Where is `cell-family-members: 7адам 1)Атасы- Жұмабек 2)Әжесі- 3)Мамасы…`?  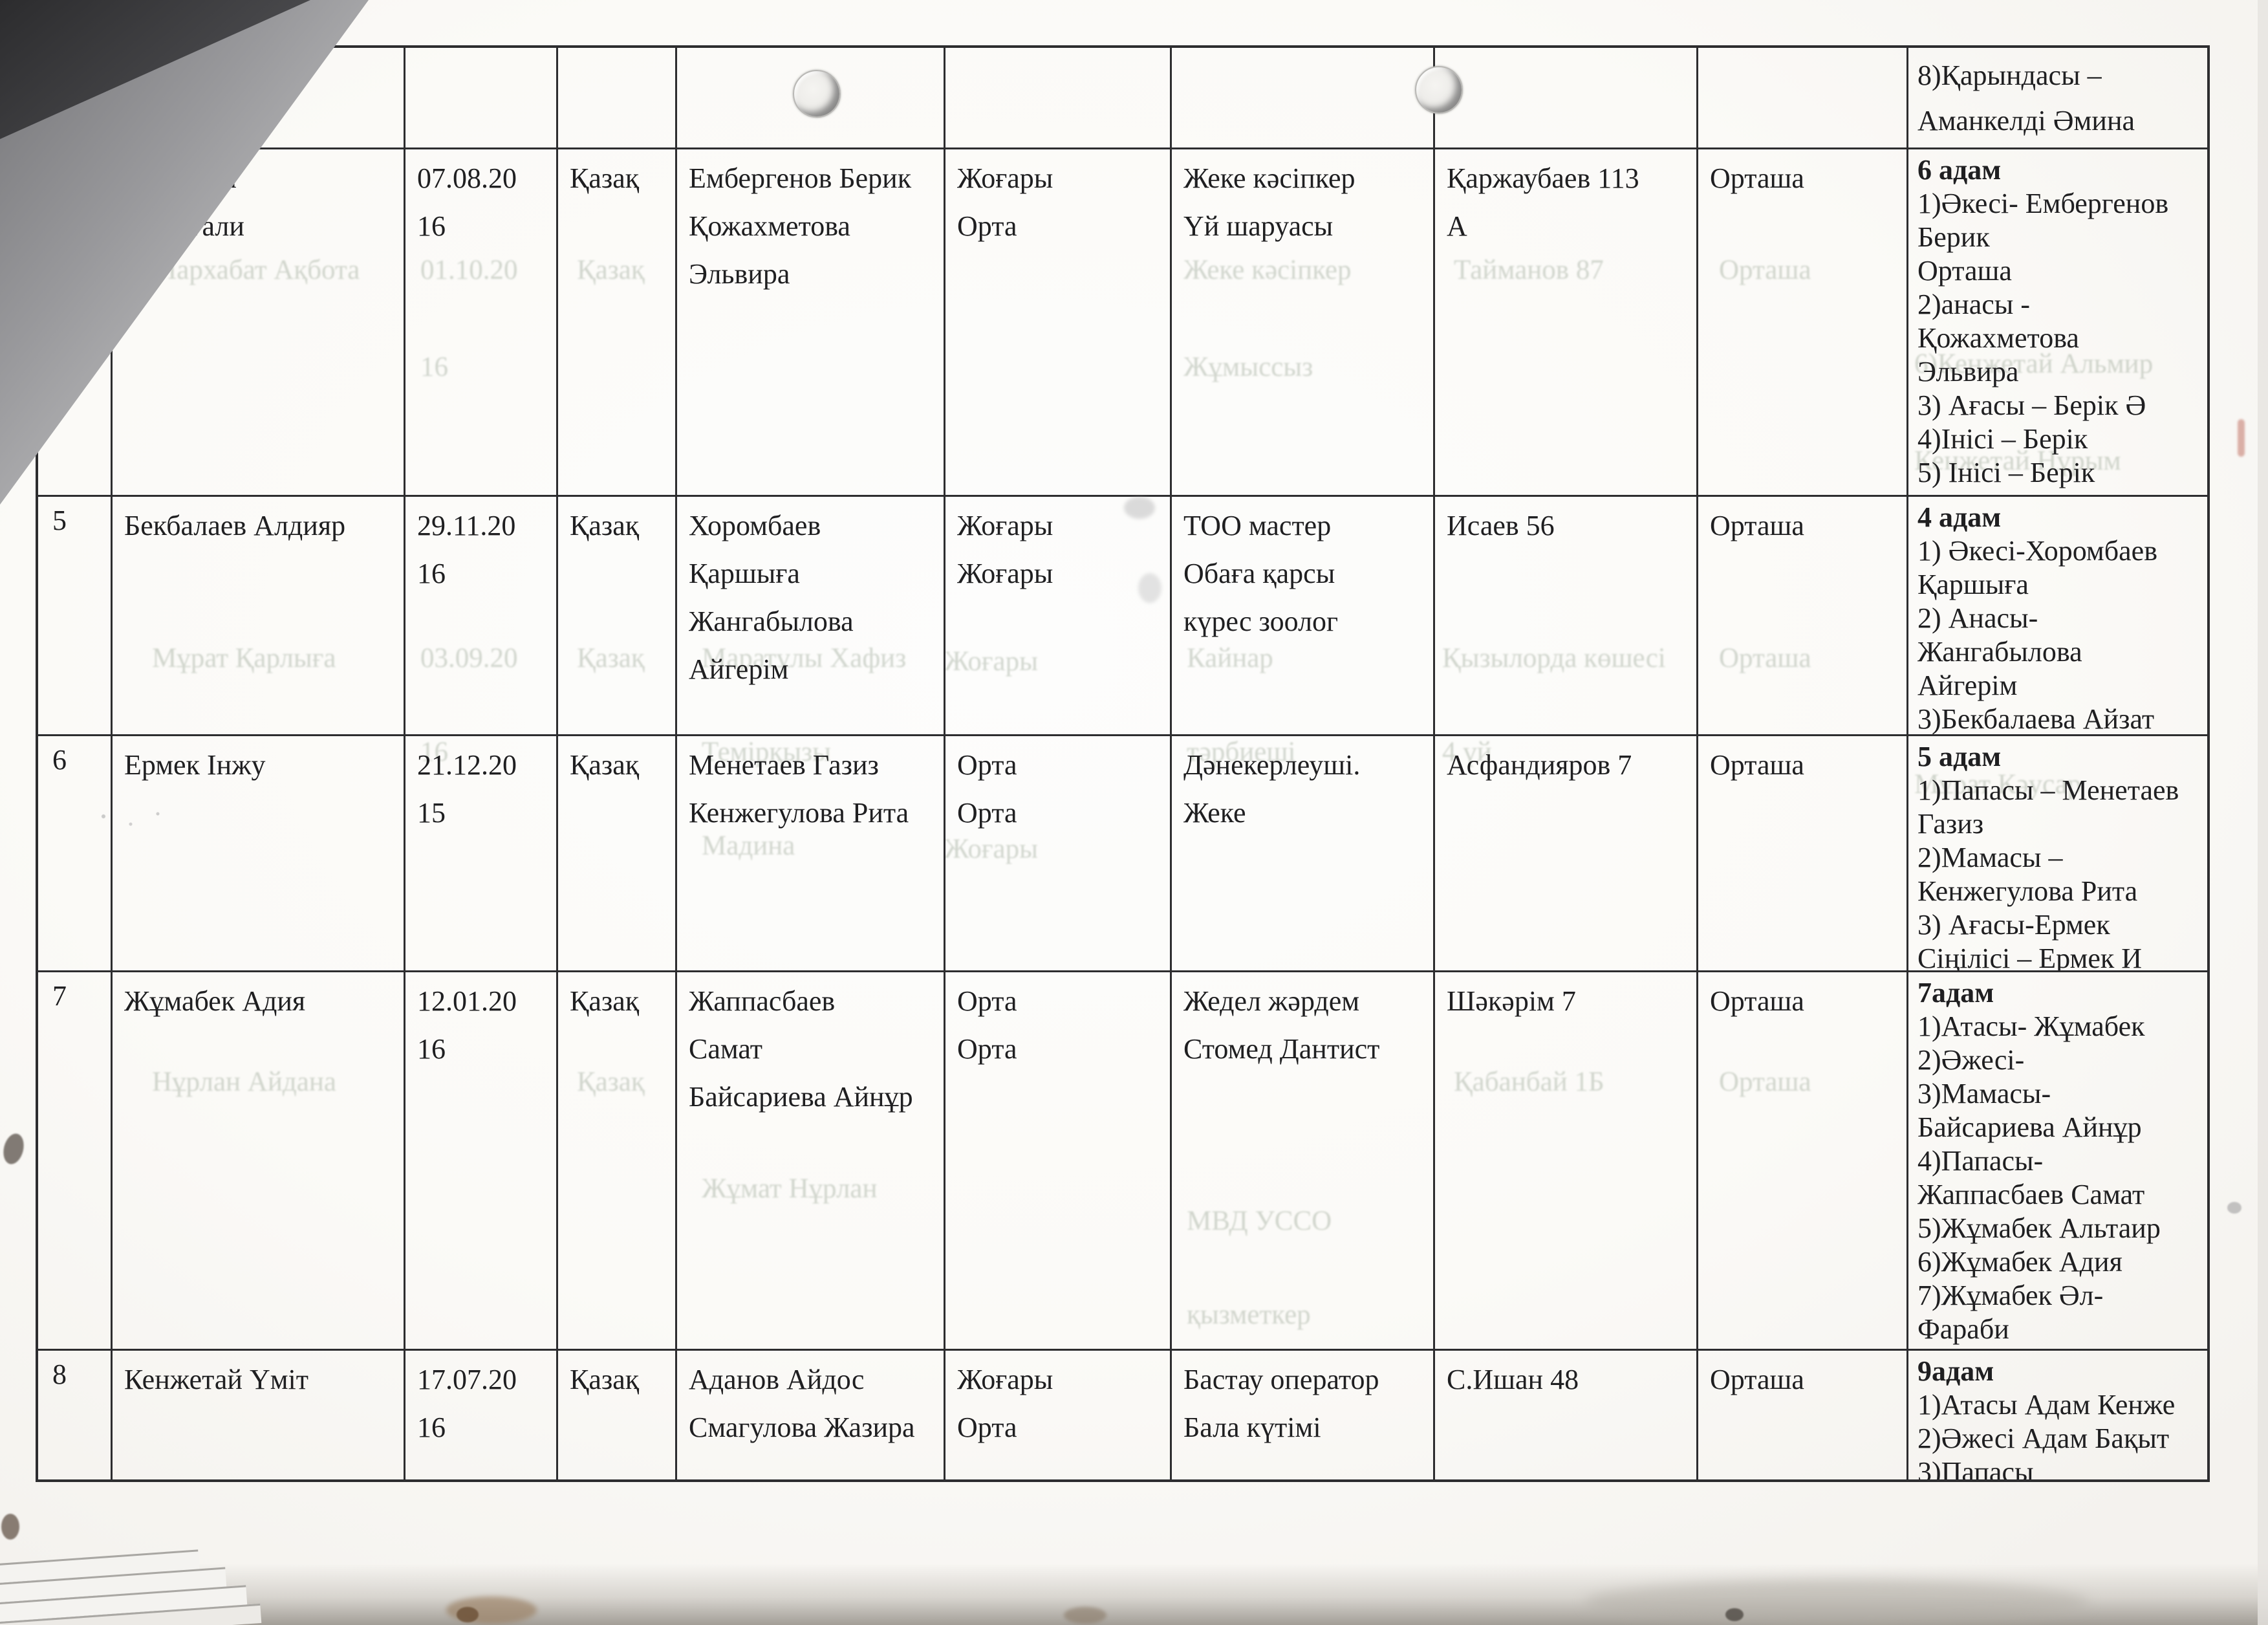 cell-family-members: 7адам 1)Атасы- Жұмабек 2)Әжесі- 3)Мамасы… is located at coordinates (2057, 1160).